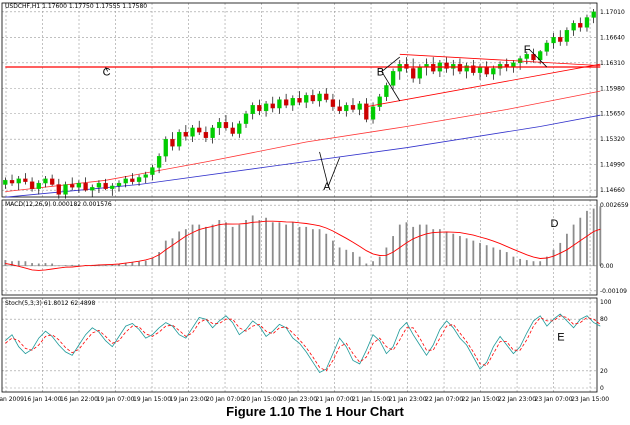 This screenshot has width=630, height=425. I want to click on stoch-tick-label: 20, so click(604, 371).